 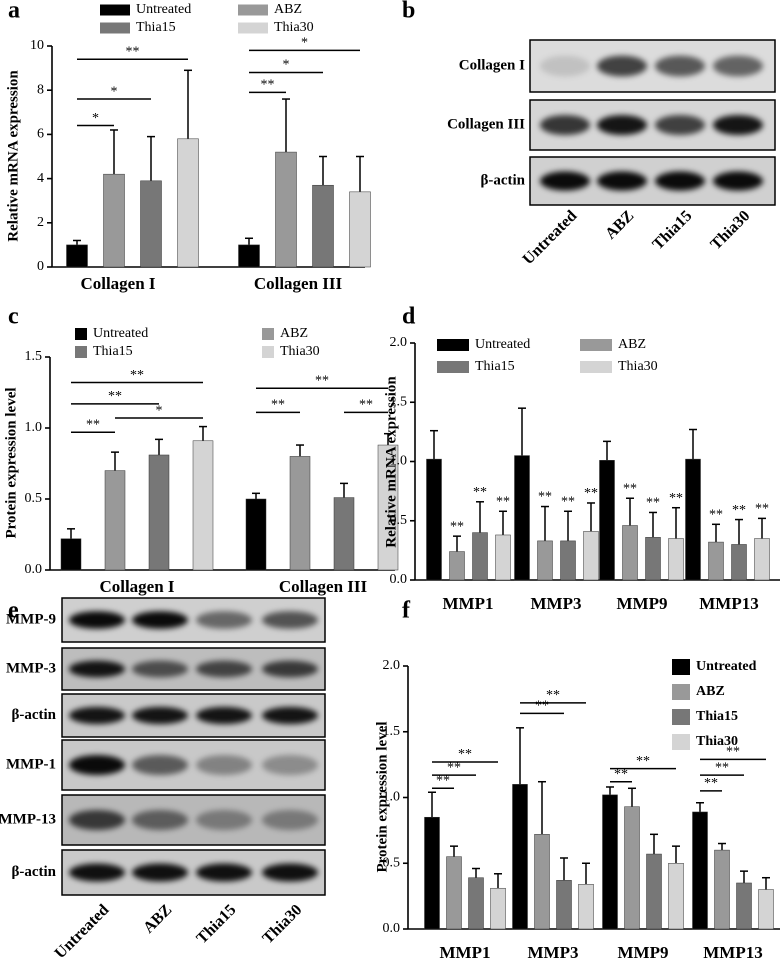 What do you see at coordinates (31, 619) in the screenshot?
I see `blot-row-label: MMP-9` at bounding box center [31, 619].